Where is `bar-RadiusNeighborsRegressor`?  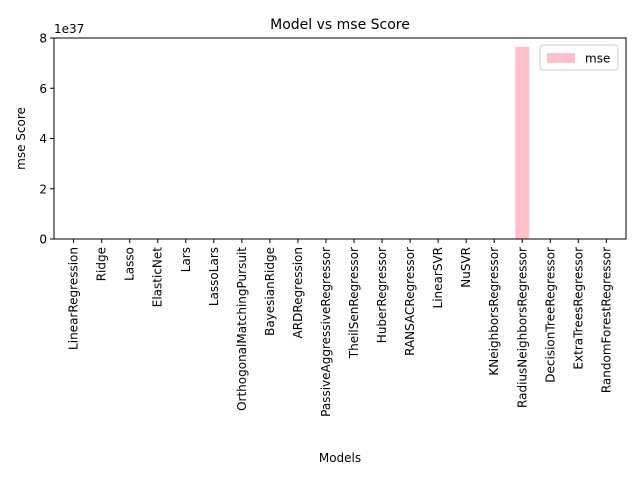
bar-RadiusNeighborsRegressor is located at coordinates (522, 143).